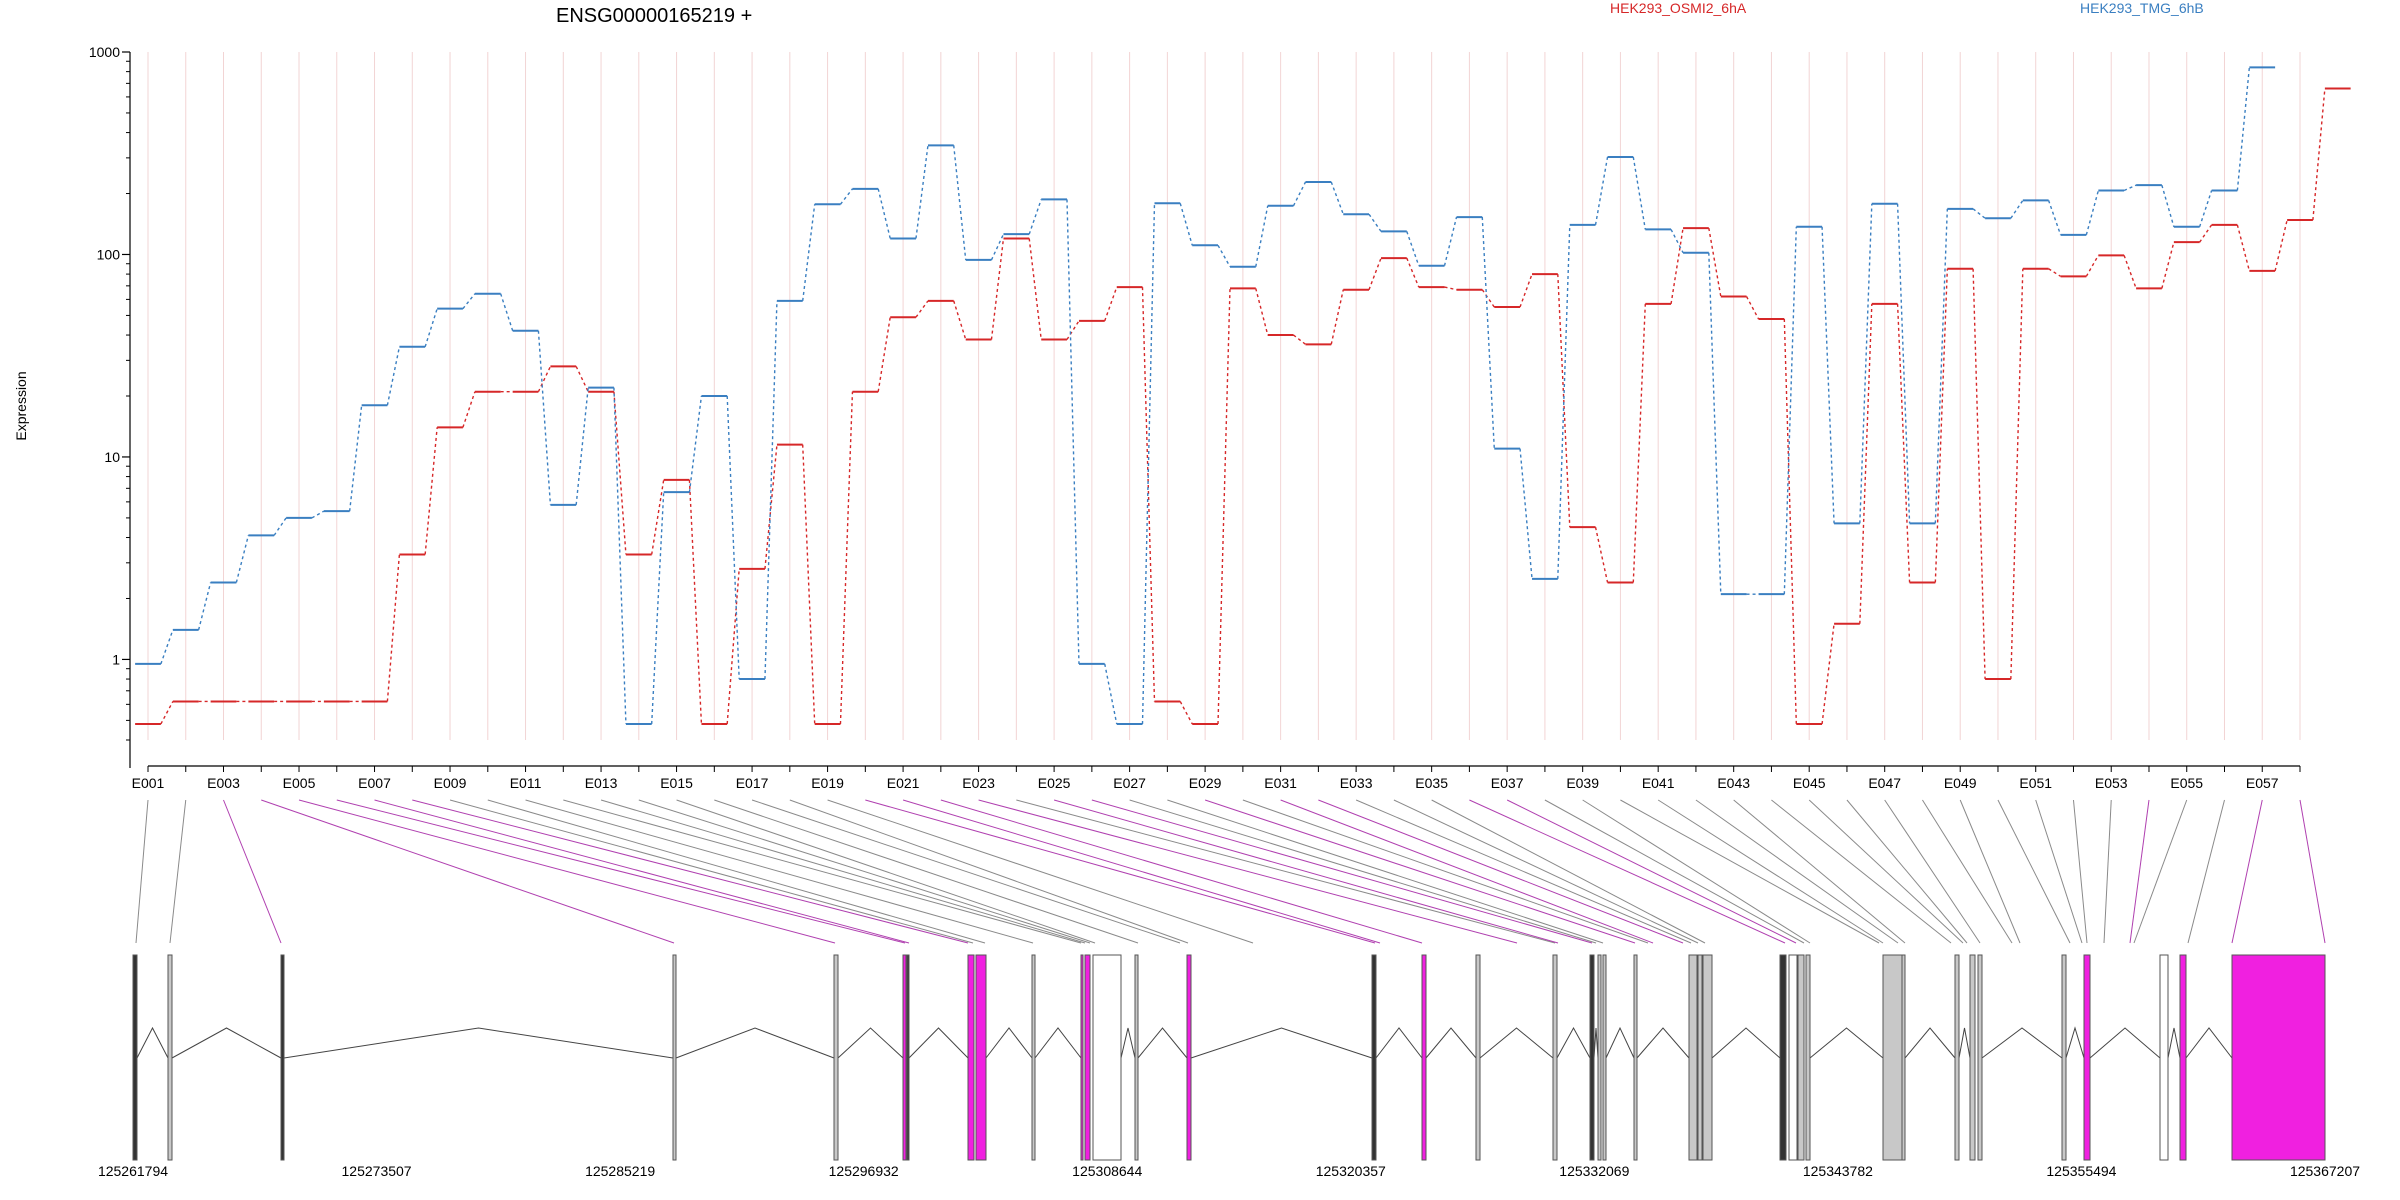  I want to click on y-tick-label: 100, so click(109, 254).